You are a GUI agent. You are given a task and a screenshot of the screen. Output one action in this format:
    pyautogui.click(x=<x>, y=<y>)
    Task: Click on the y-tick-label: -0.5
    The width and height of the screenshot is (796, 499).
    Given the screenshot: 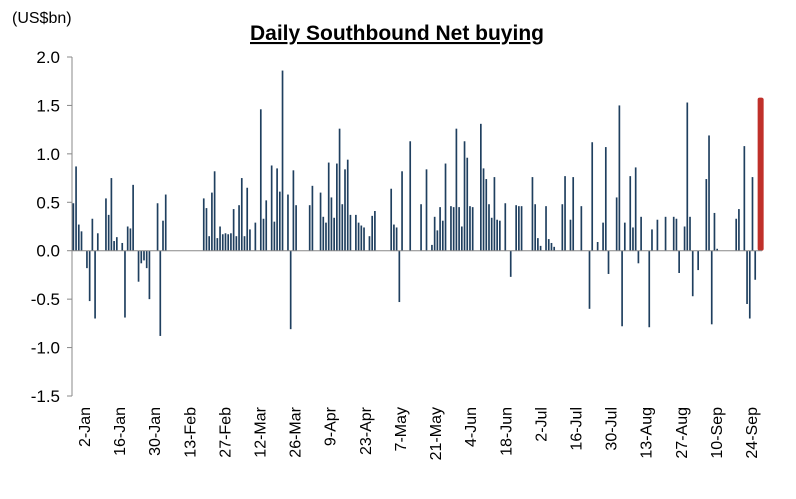 What is the action you would take?
    pyautogui.click(x=45, y=299)
    